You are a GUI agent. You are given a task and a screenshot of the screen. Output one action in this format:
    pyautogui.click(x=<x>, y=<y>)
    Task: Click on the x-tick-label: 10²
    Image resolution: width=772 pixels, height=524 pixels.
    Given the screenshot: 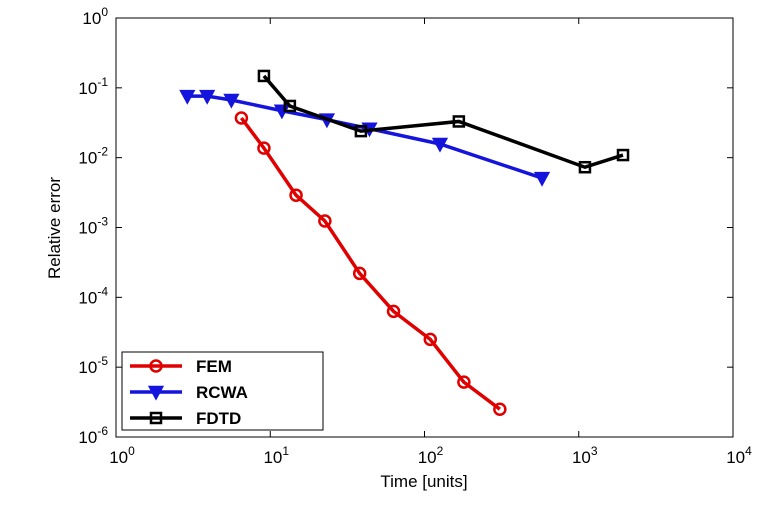 What is the action you would take?
    pyautogui.click(x=431, y=455)
    